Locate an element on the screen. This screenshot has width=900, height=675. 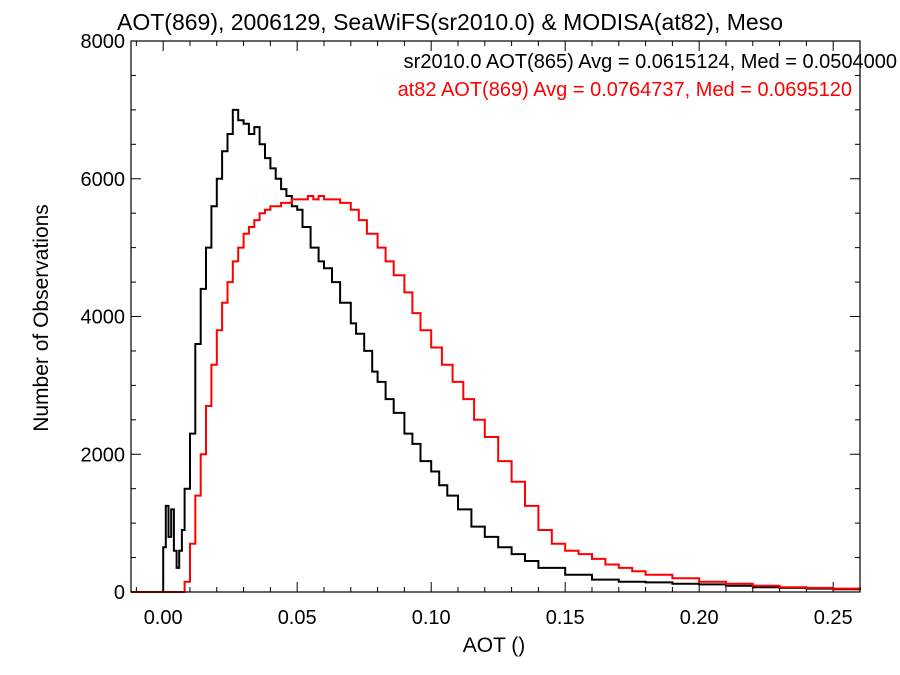
y-tick-label: 2000 is located at coordinates (103, 455).